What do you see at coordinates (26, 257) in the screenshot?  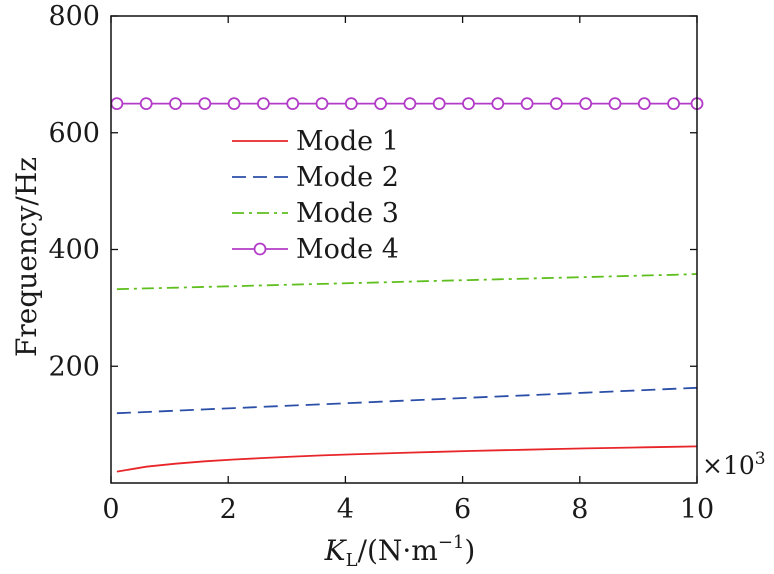 I see `y-axis-label: Frequency/Hz` at bounding box center [26, 257].